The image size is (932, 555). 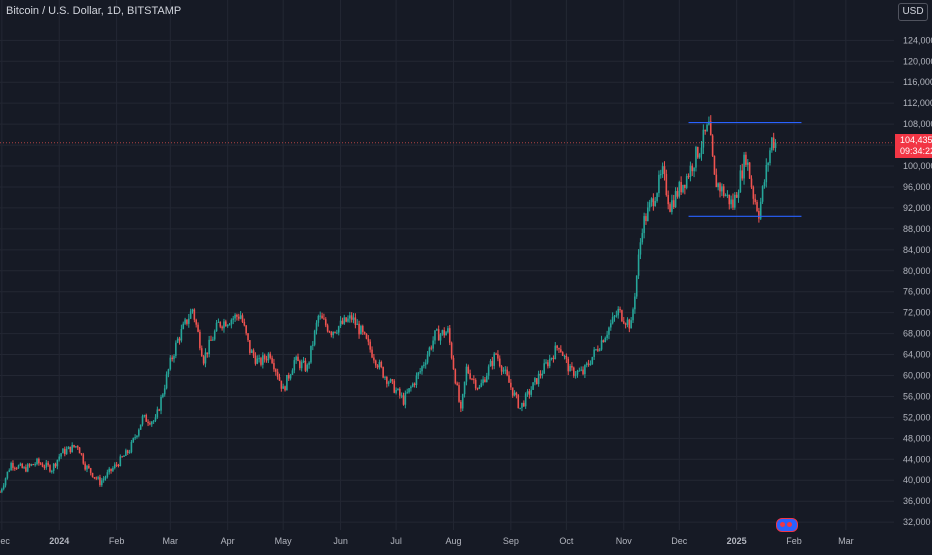 I want to click on x-tick-label: Oct, so click(x=566, y=541).